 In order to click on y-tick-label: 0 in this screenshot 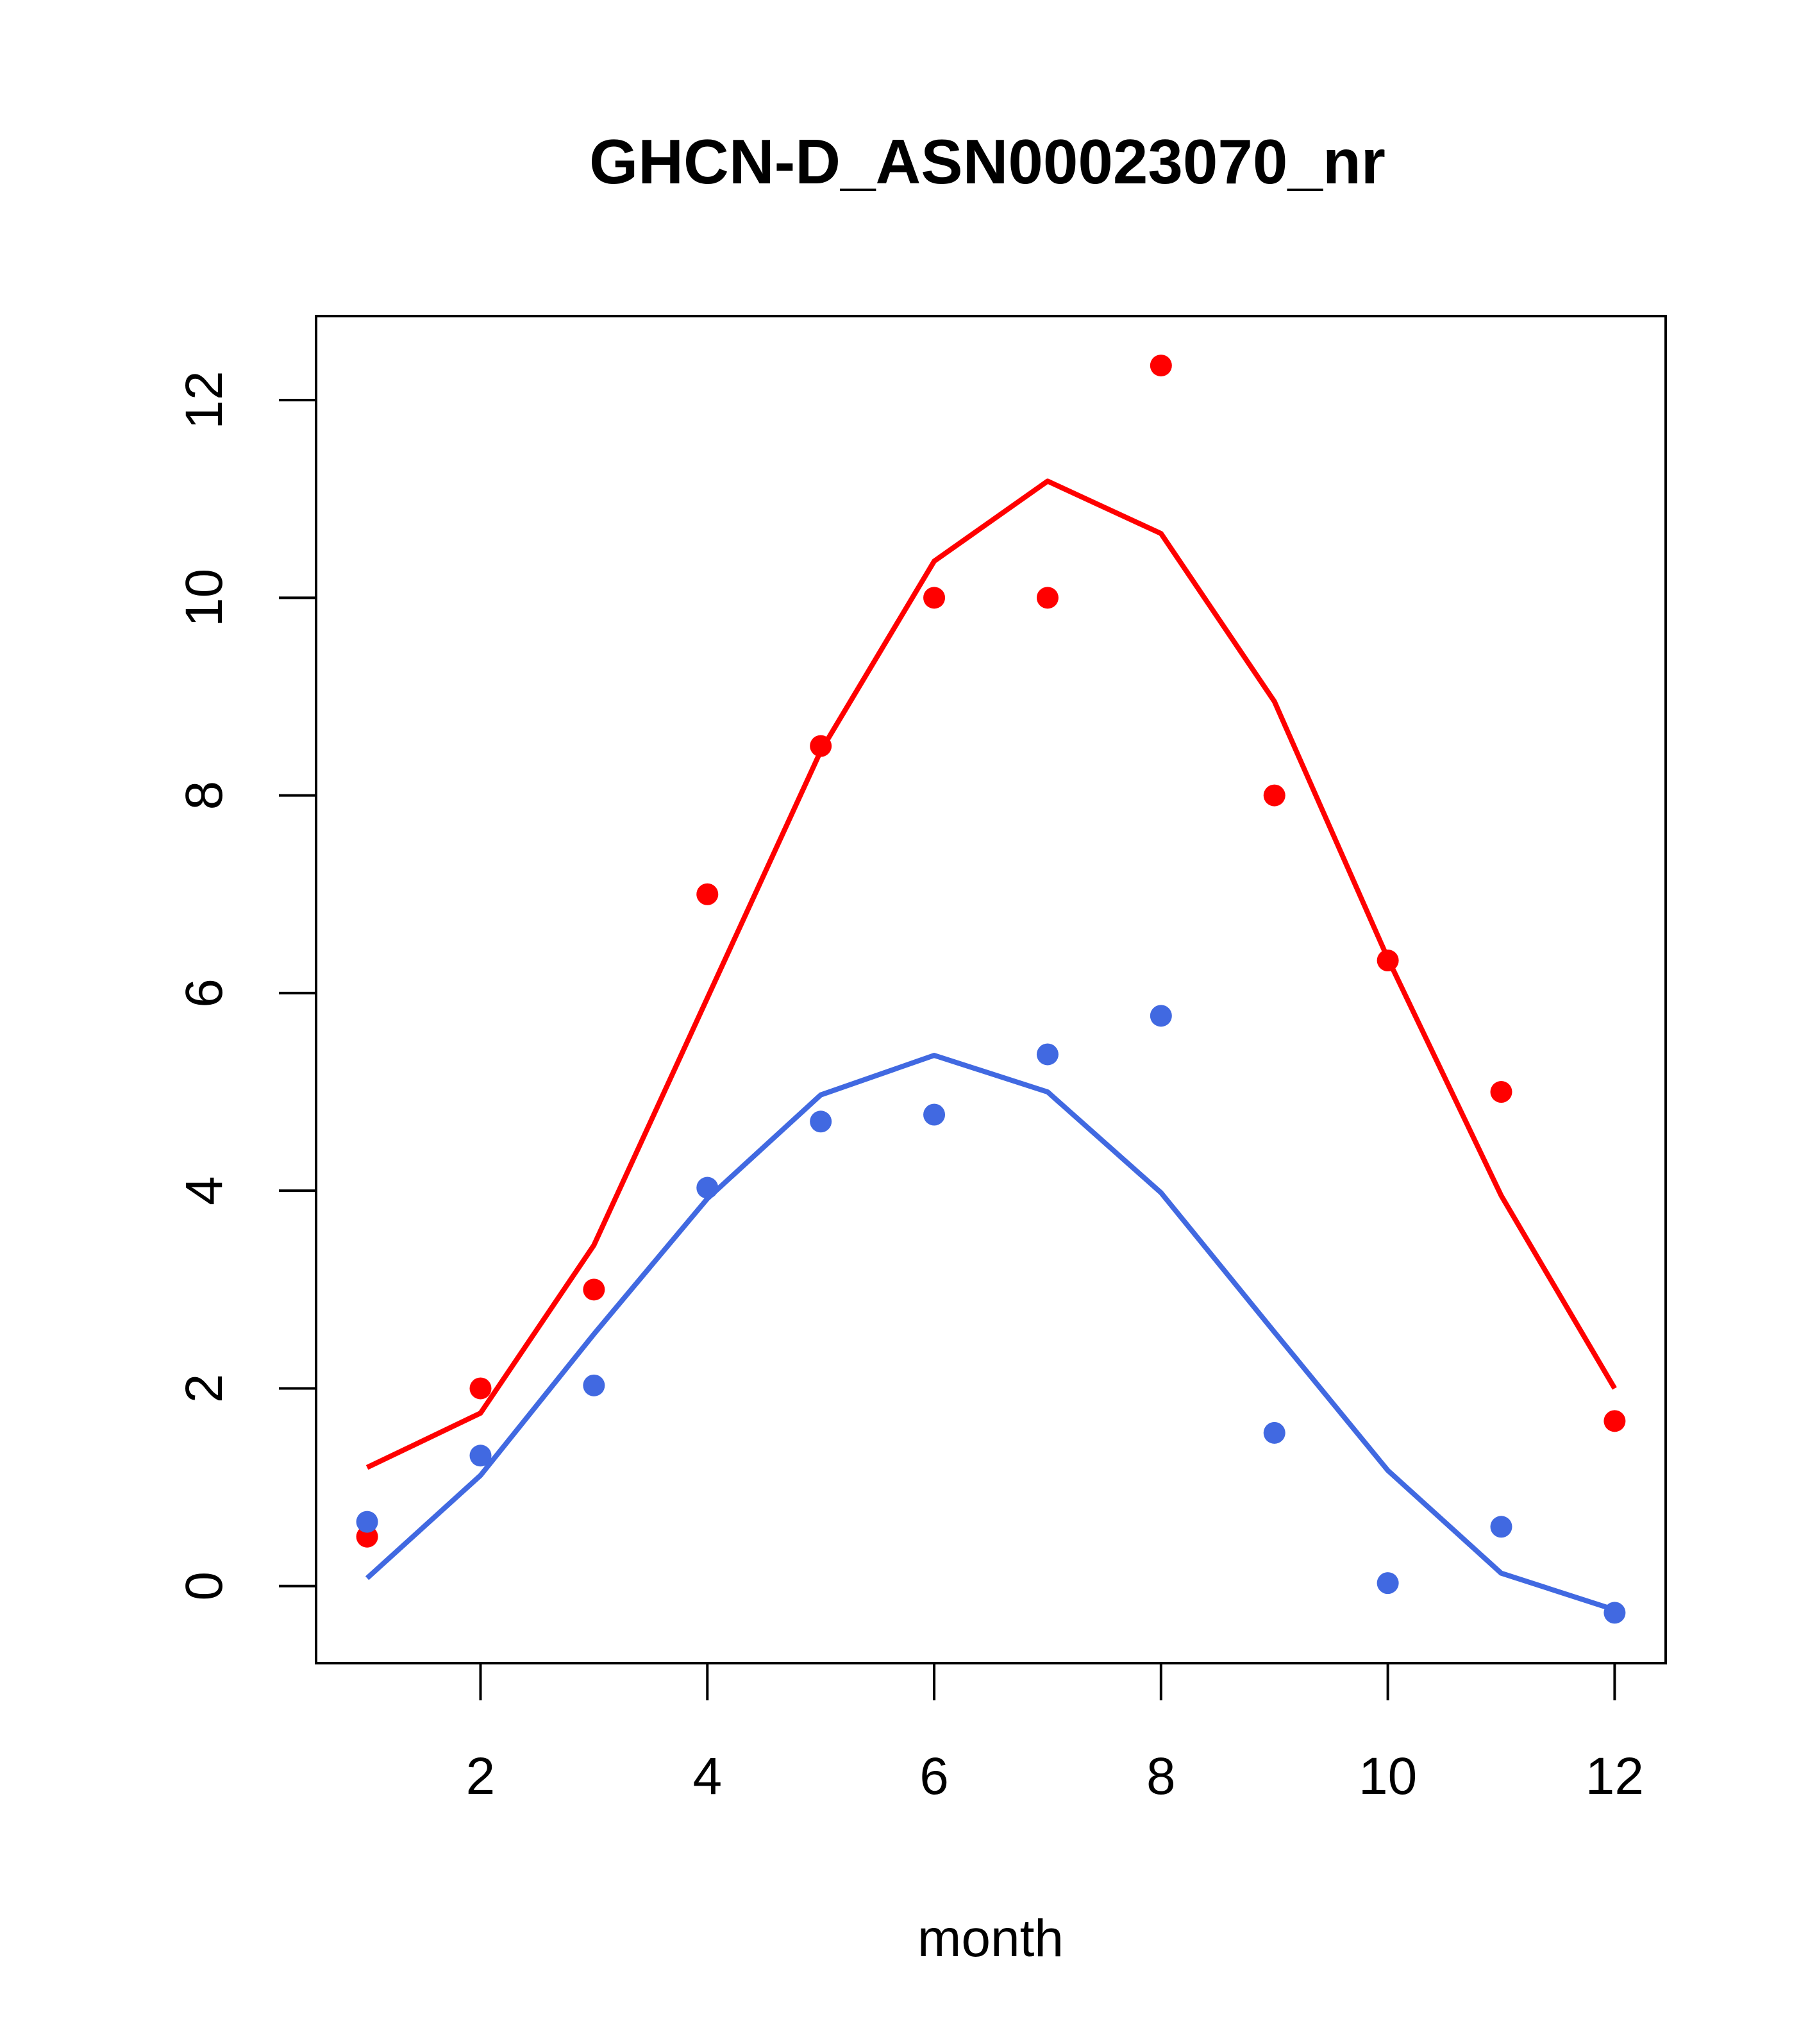, I will do `click(204, 1586)`.